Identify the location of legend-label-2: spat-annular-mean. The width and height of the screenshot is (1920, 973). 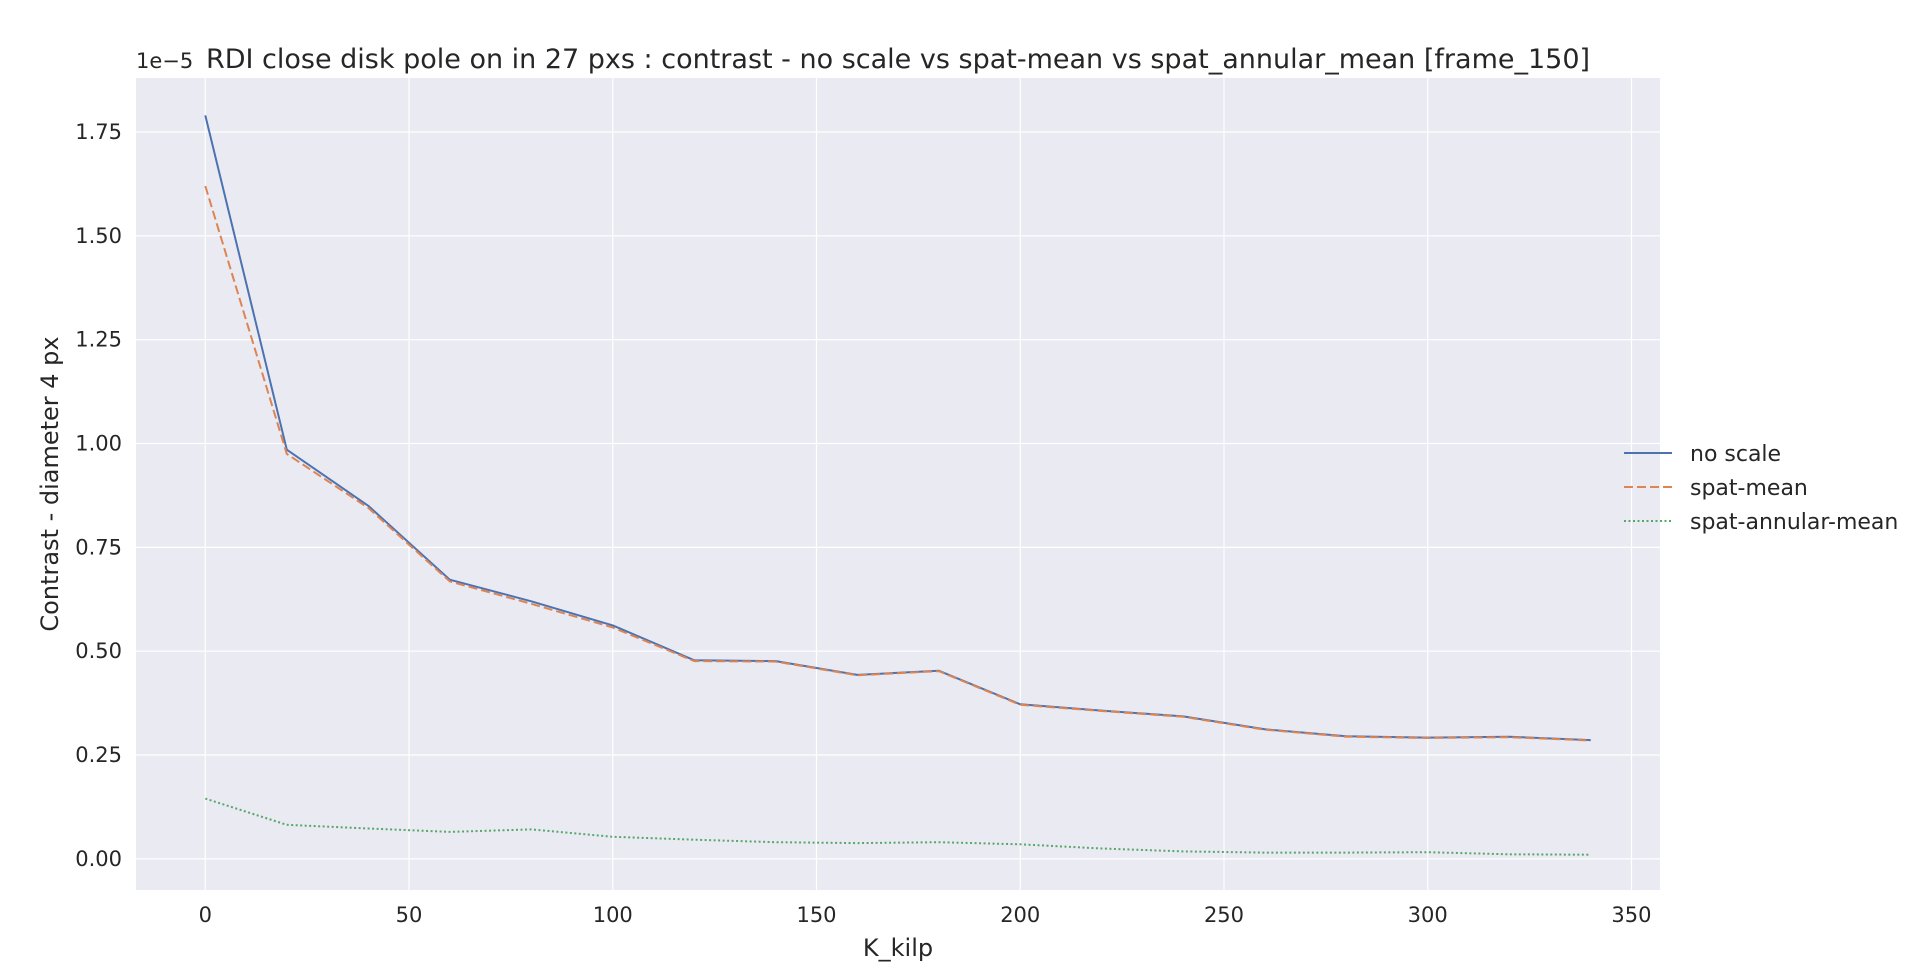
(1794, 522).